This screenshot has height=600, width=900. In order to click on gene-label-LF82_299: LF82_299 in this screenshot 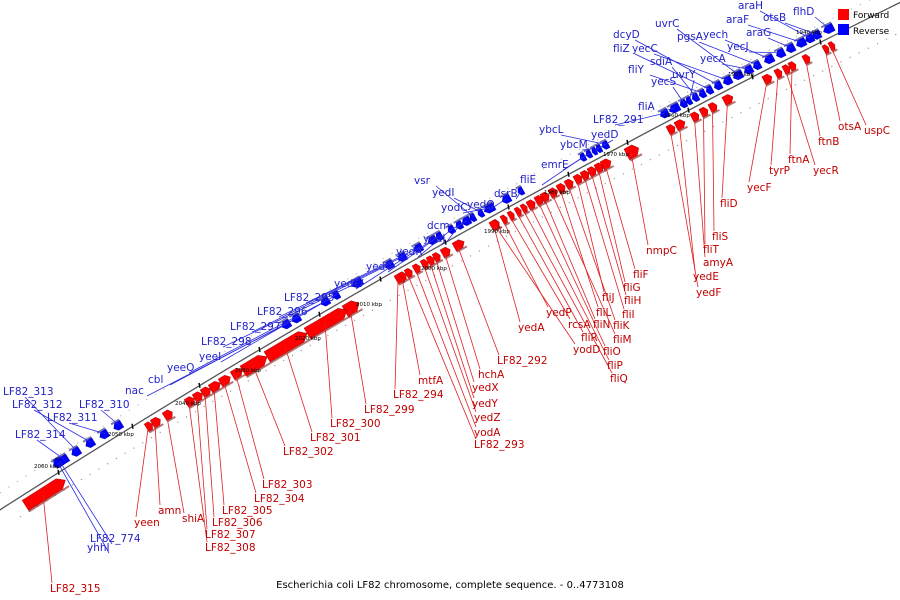, I will do `click(389, 410)`.